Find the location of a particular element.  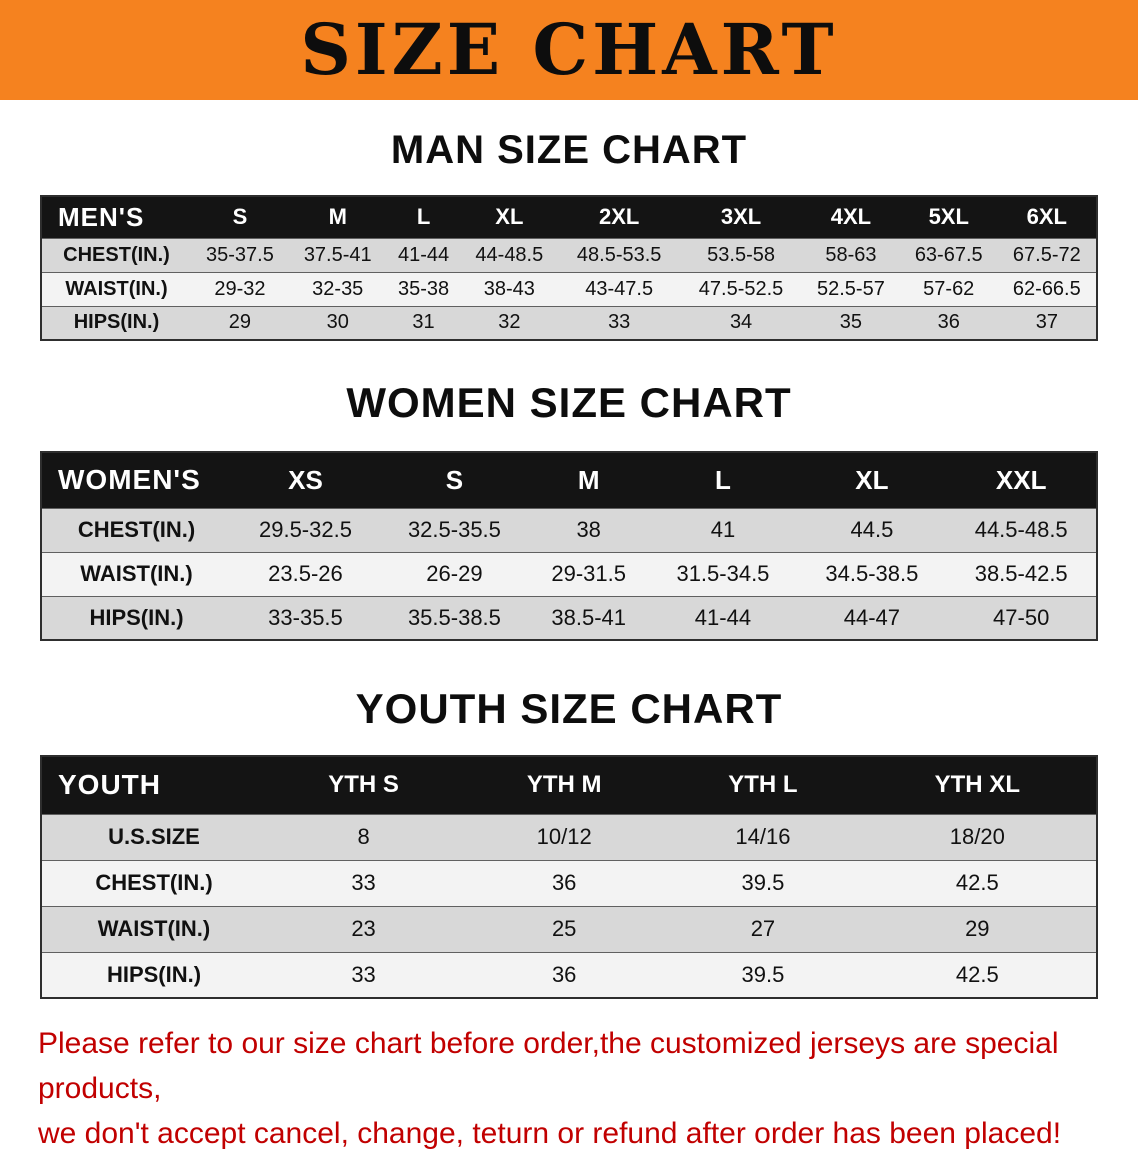

size-header-cell: 5XL is located at coordinates (948, 217).